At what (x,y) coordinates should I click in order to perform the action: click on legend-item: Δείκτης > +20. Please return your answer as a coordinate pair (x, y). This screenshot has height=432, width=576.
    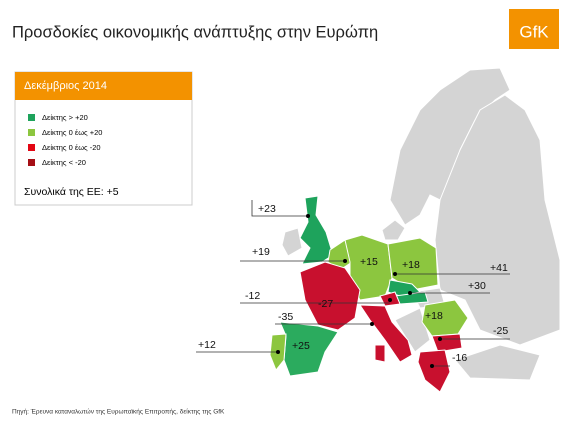
    Looking at the image, I should click on (65, 117).